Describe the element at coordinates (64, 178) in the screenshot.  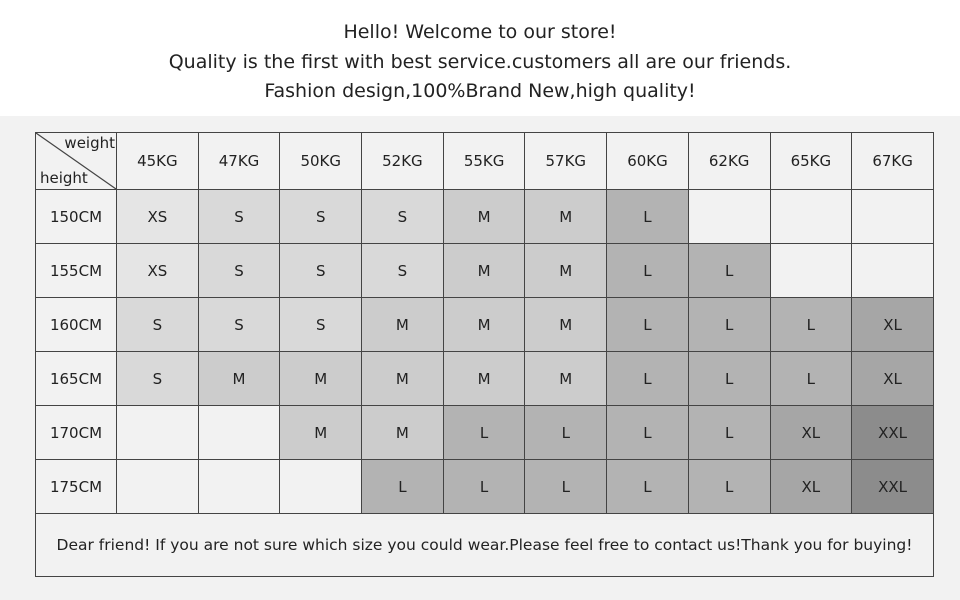
I see `height-label: height` at that location.